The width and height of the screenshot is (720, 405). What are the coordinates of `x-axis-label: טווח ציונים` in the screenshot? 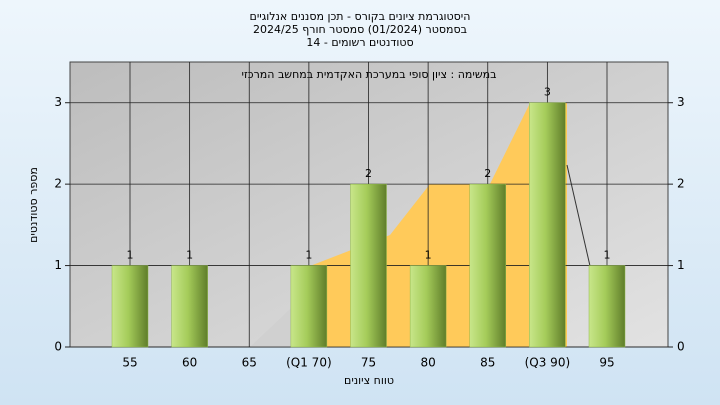 It's located at (369, 380).